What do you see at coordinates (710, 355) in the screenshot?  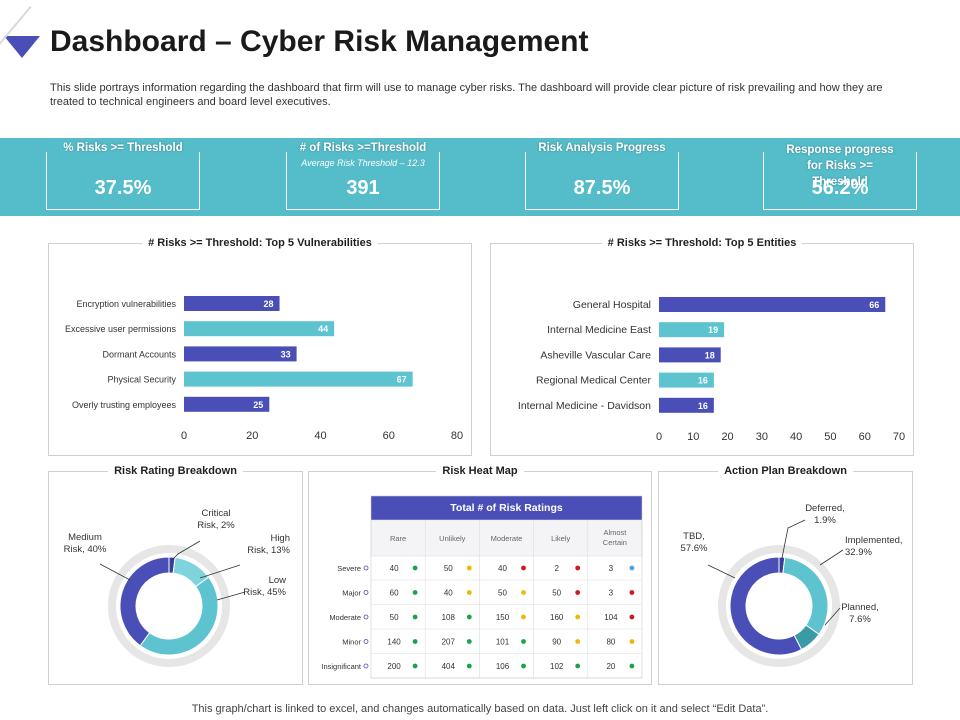 I see `data-label: 18` at bounding box center [710, 355].